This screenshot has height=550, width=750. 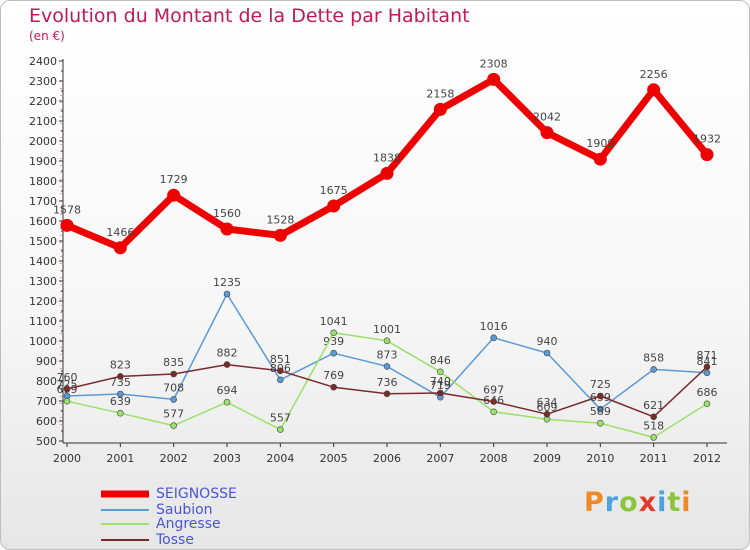 I want to click on legend-label: Saubion, so click(x=184, y=510).